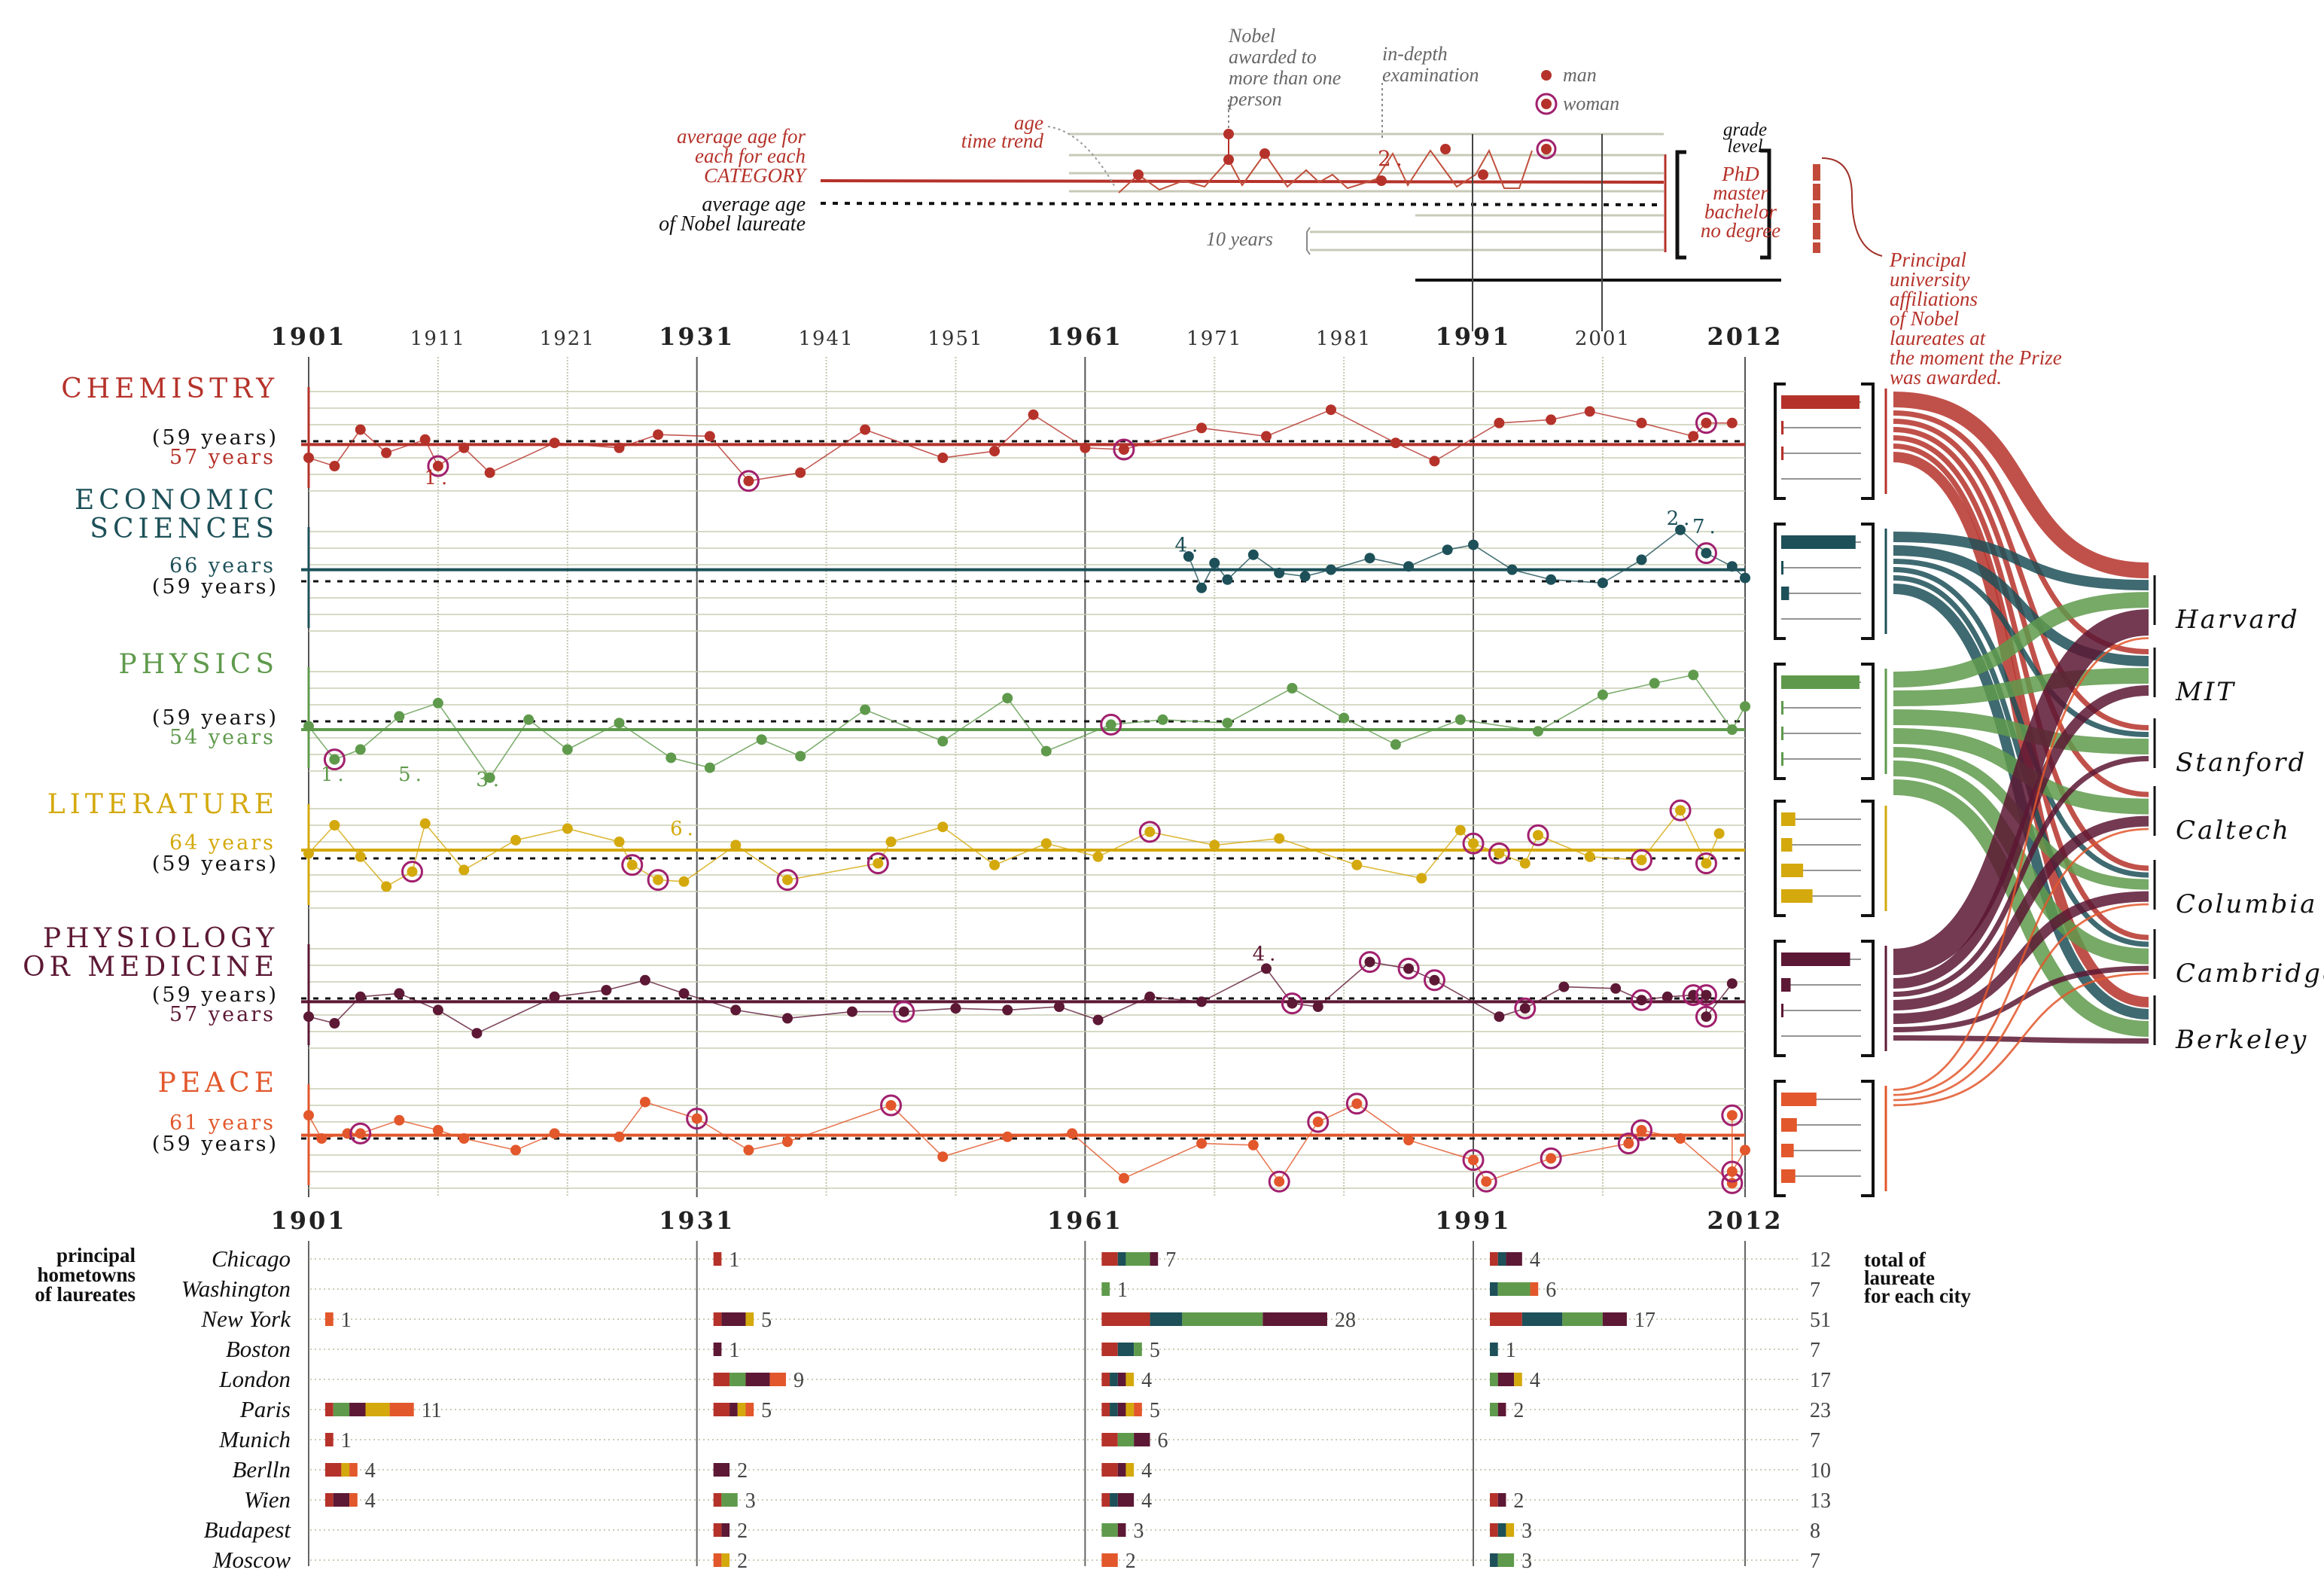 The width and height of the screenshot is (2324, 1588). I want to click on city-total: 23, so click(1821, 1410).